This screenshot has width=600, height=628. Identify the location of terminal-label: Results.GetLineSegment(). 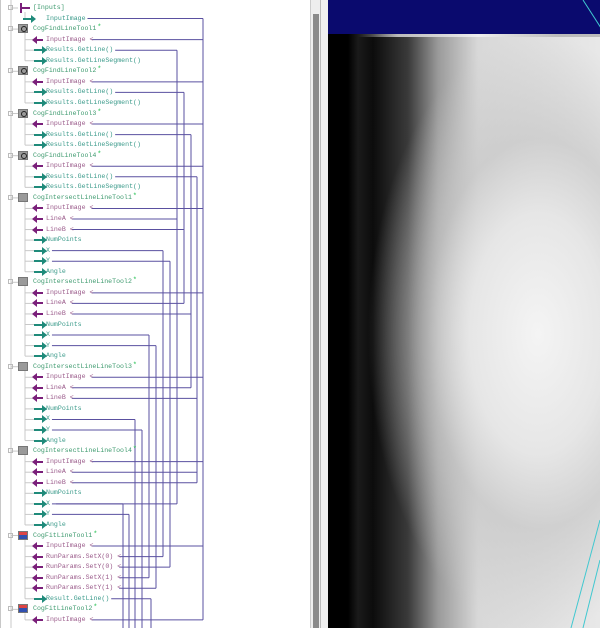
(93, 60).